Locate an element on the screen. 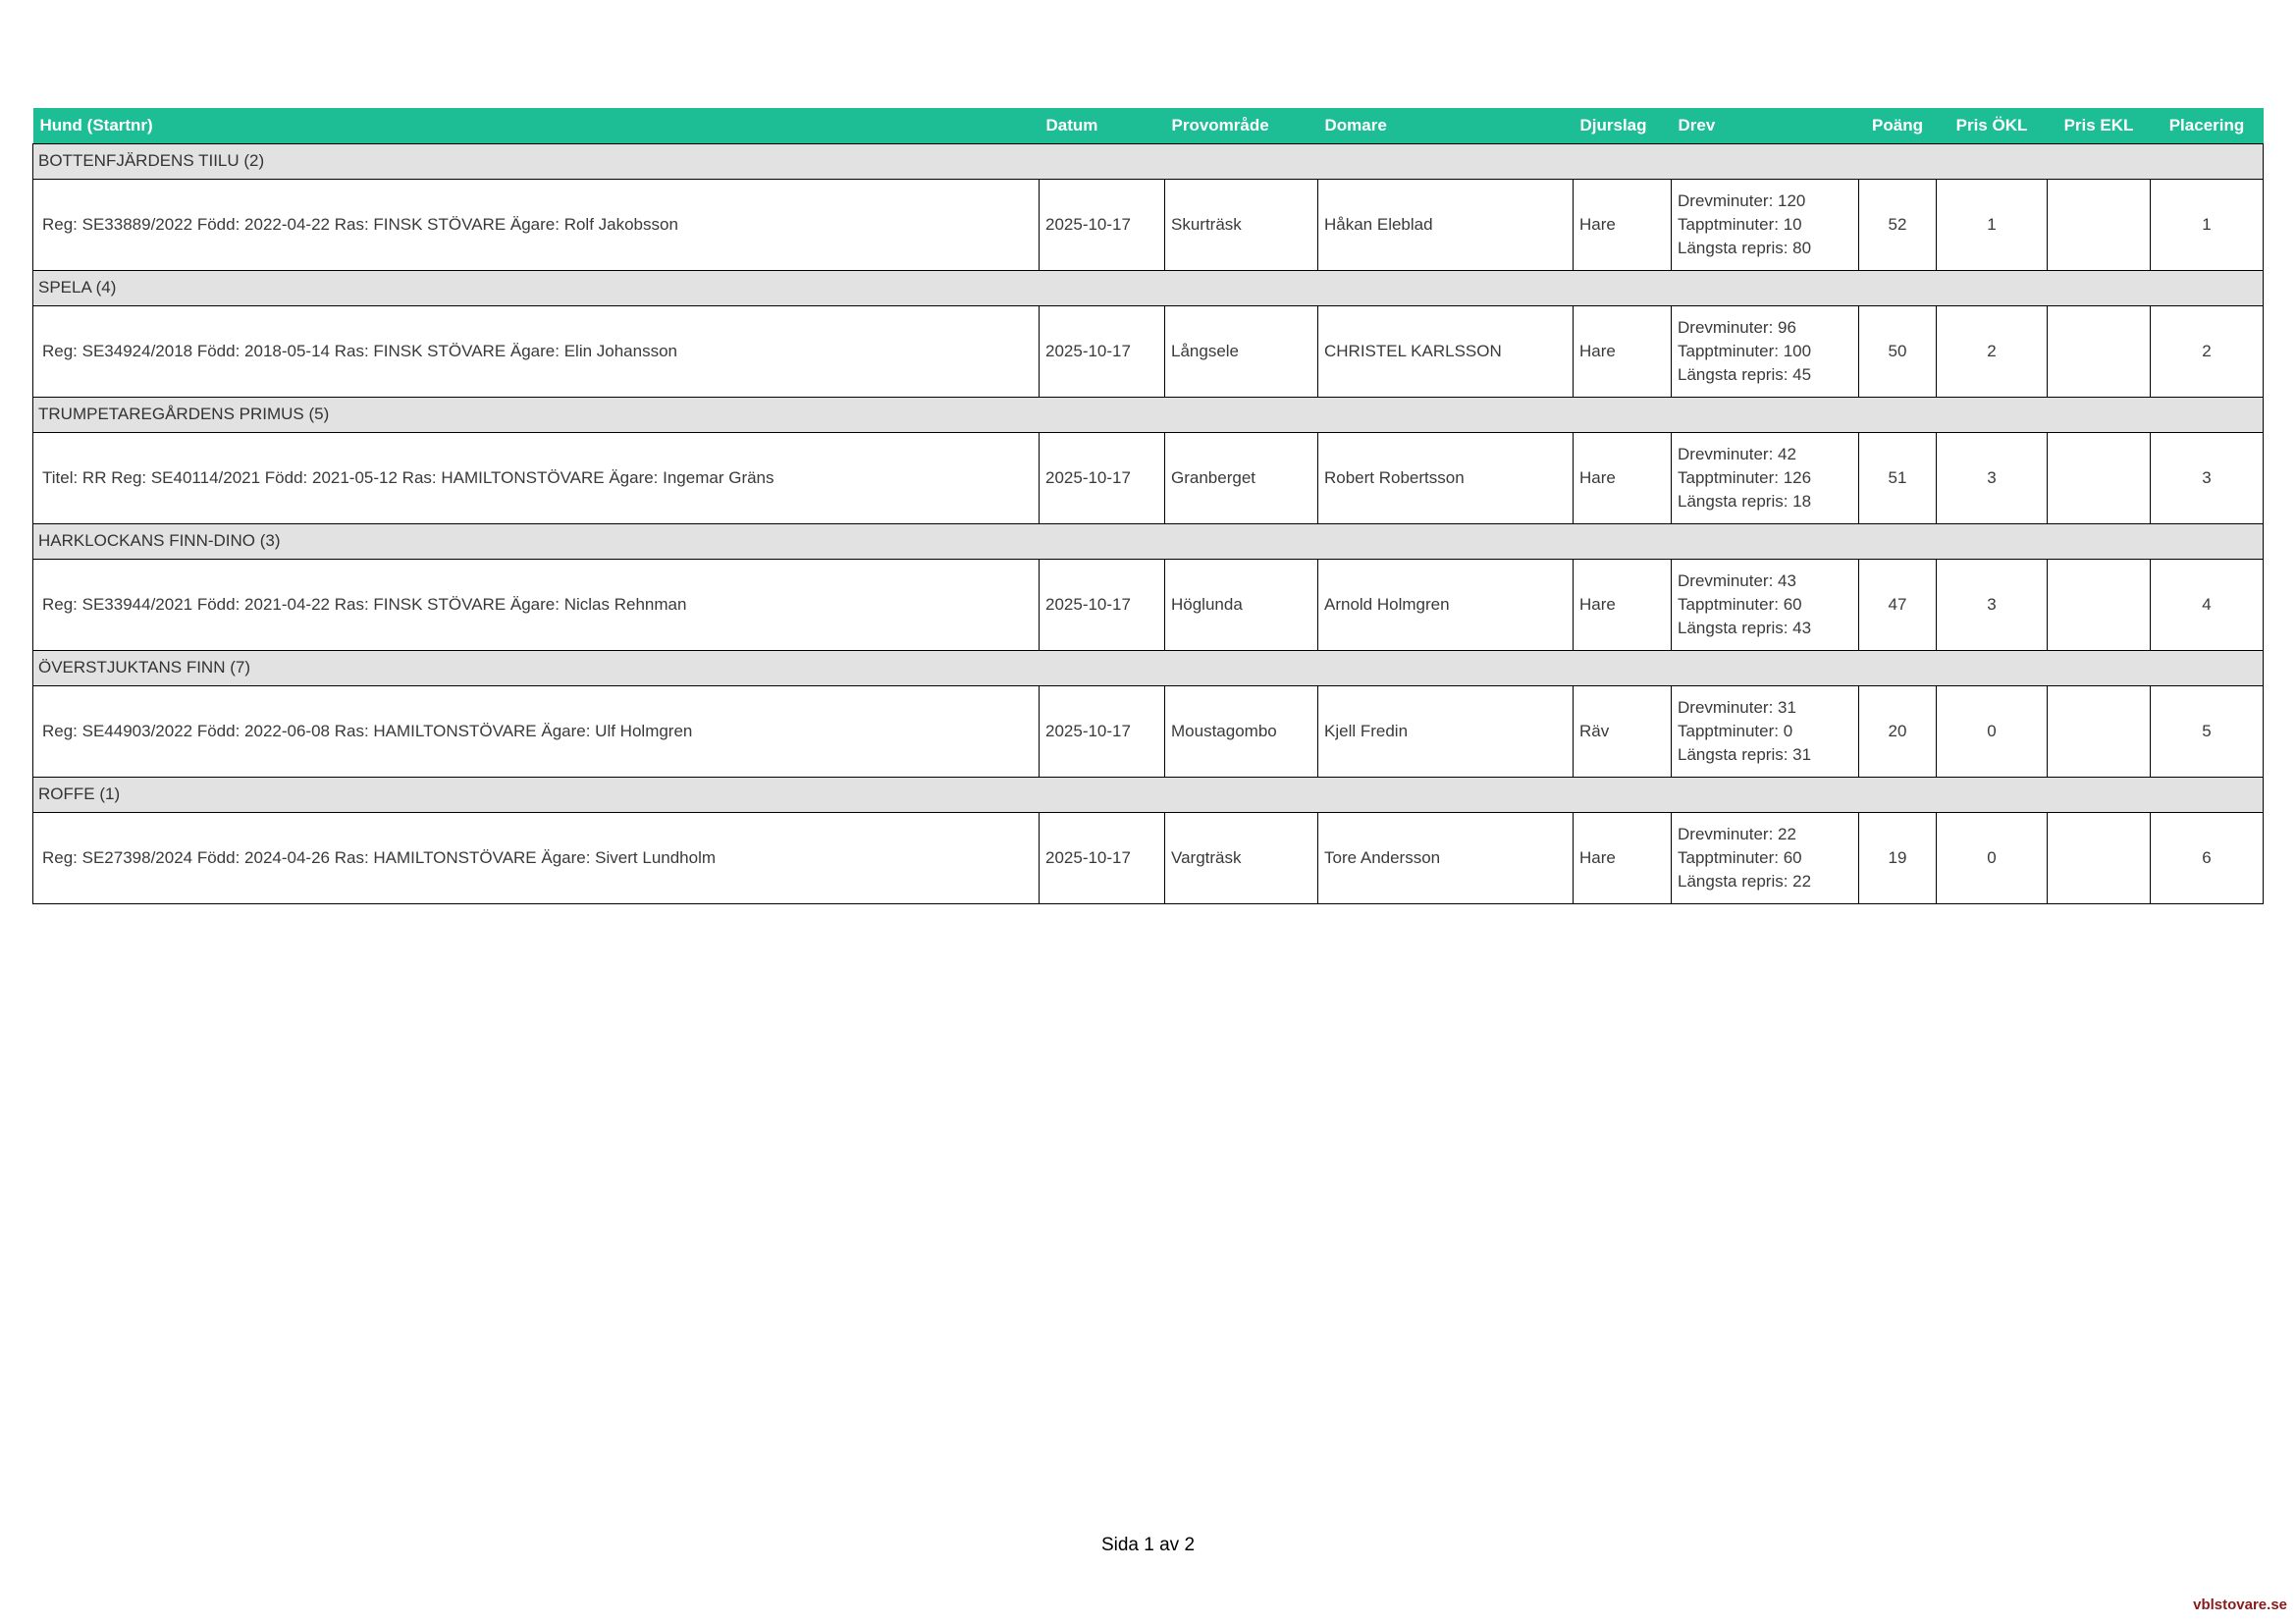 The image size is (2296, 1624). langsta-repris-value: Längsta repris: 18 is located at coordinates (1745, 501).